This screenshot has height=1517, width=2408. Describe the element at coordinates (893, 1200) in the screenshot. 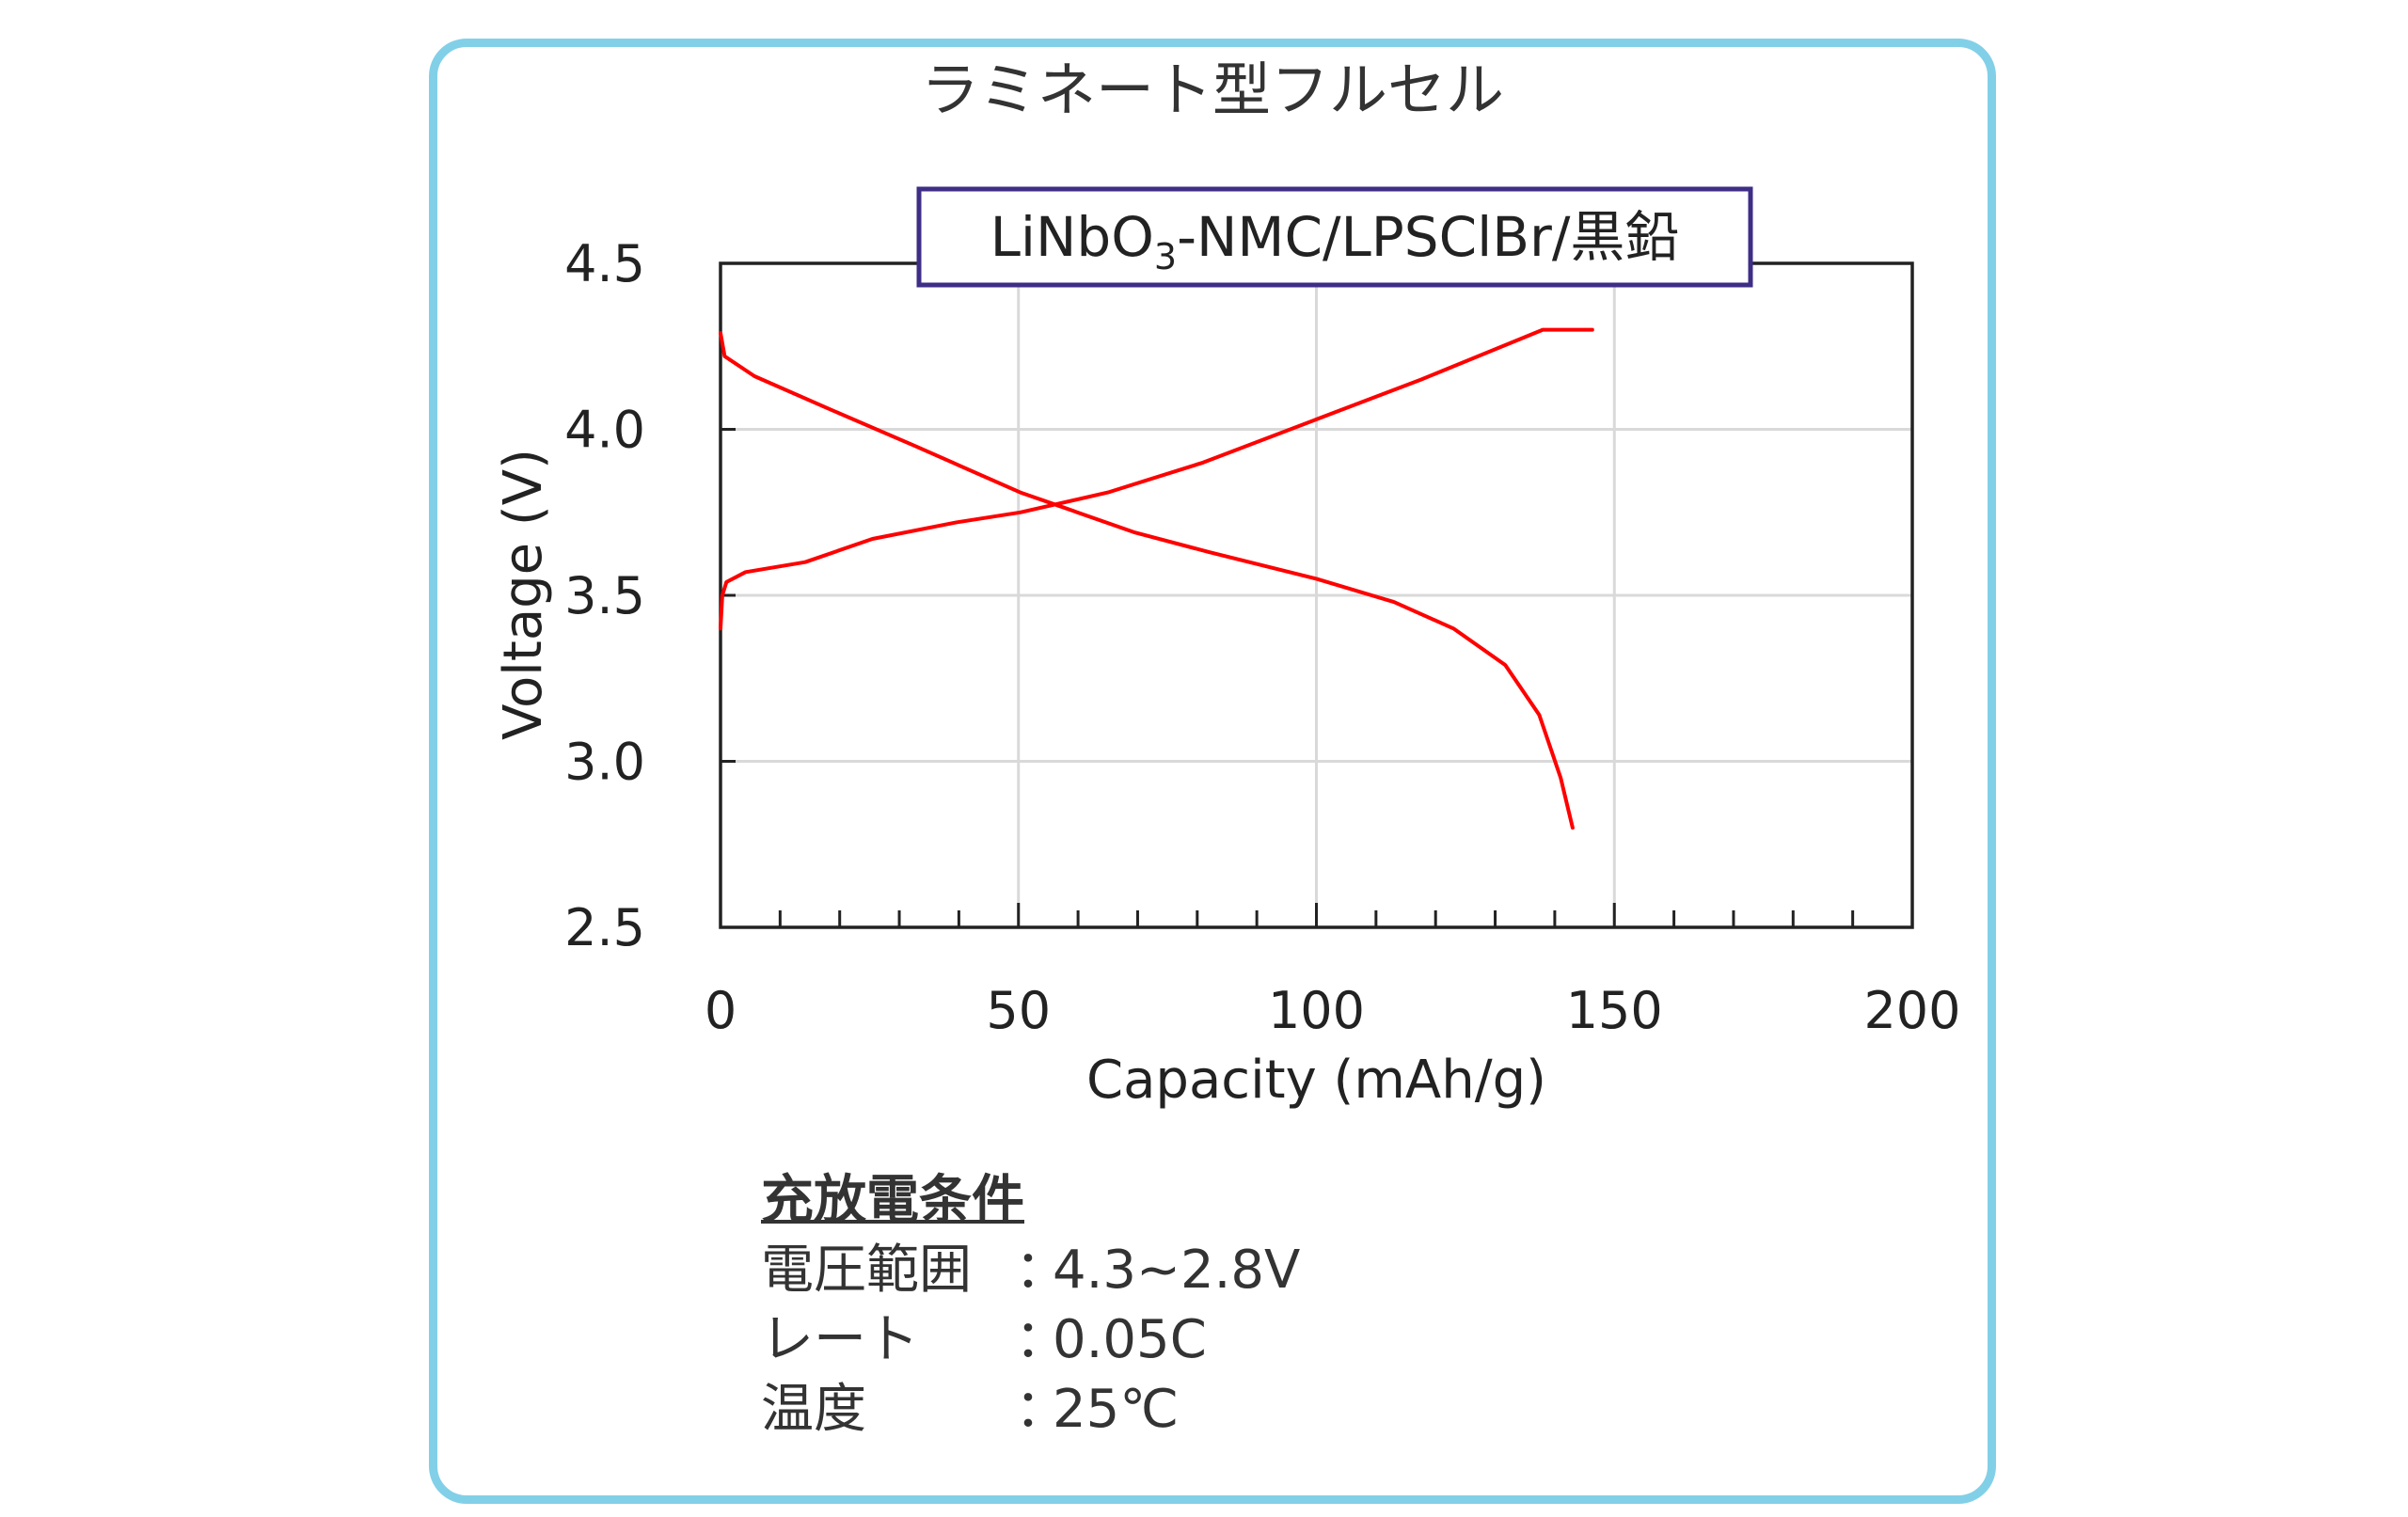

I see `conditions-heading: 充放電条件` at that location.